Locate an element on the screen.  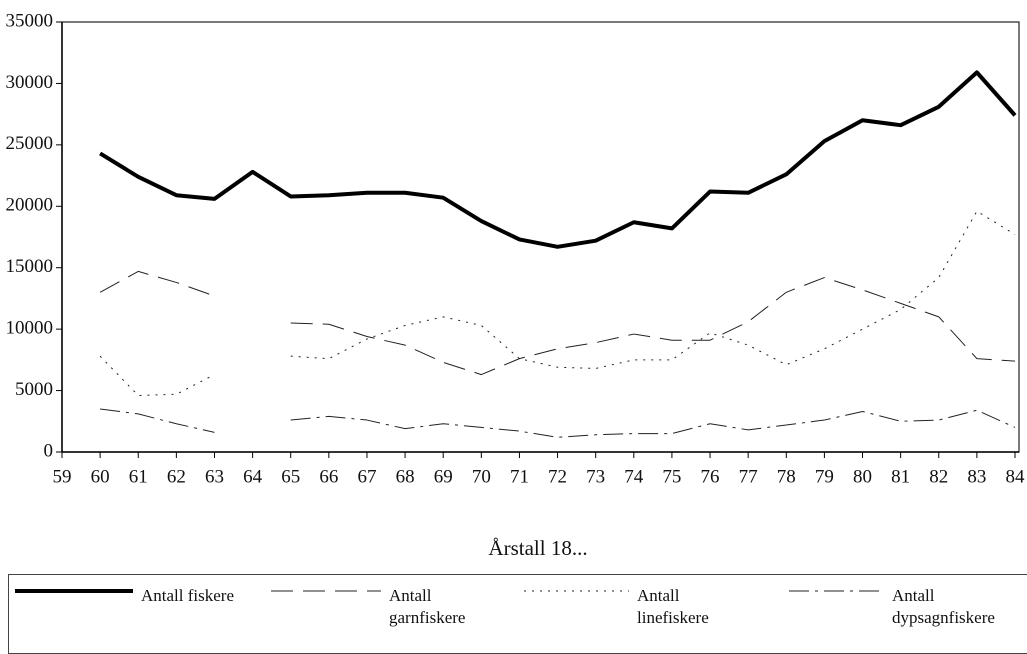
x-tick-label: 72 is located at coordinates (557, 476).